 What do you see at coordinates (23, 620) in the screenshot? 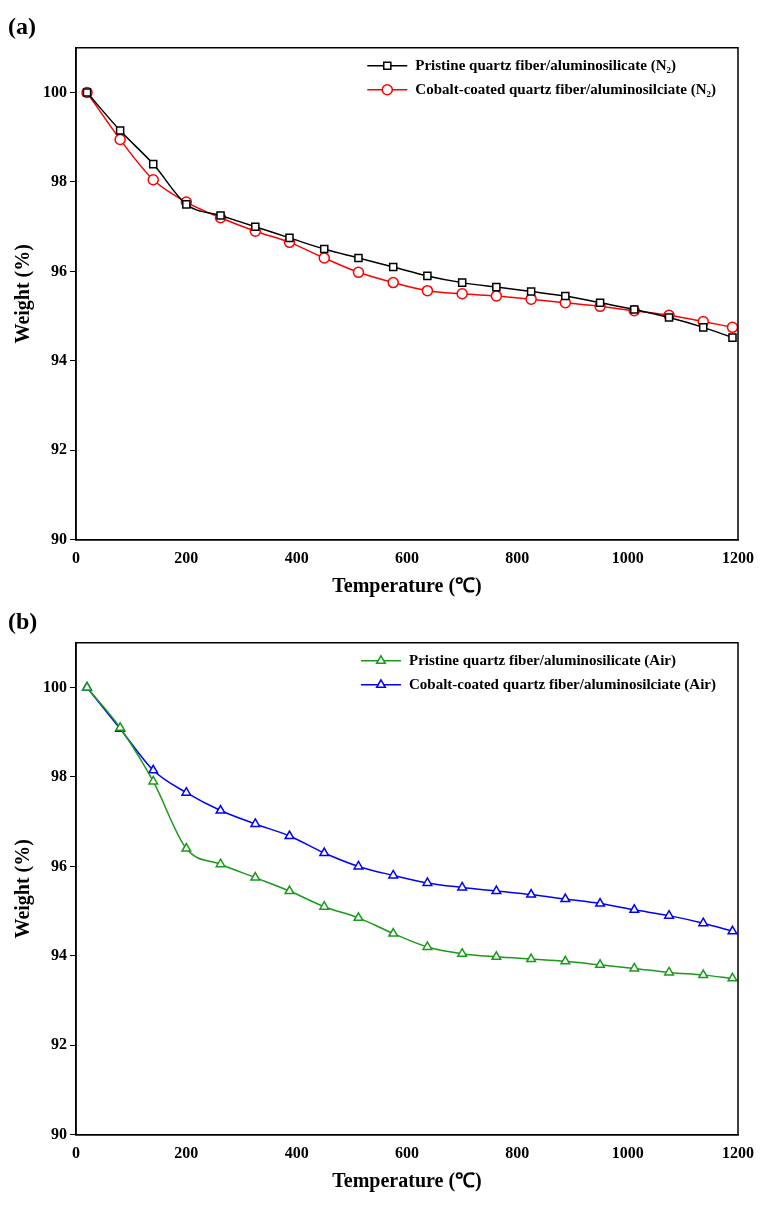
I see `chart-title: (b)` at bounding box center [23, 620].